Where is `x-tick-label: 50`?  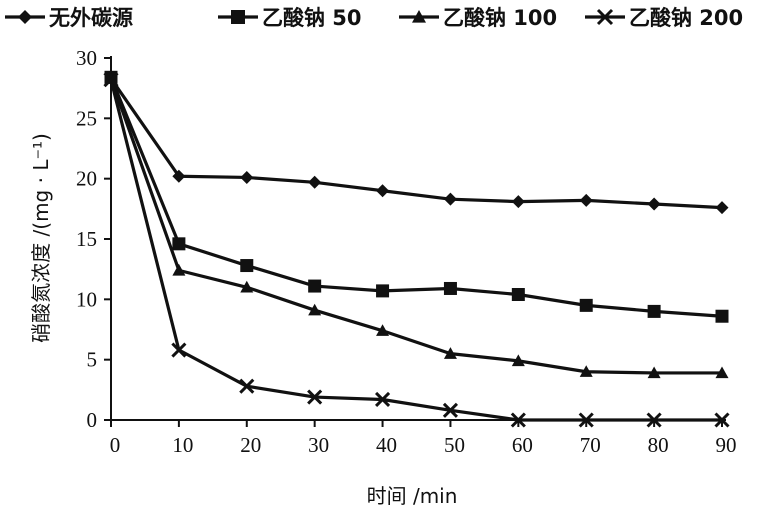 x-tick-label: 50 is located at coordinates (454, 445).